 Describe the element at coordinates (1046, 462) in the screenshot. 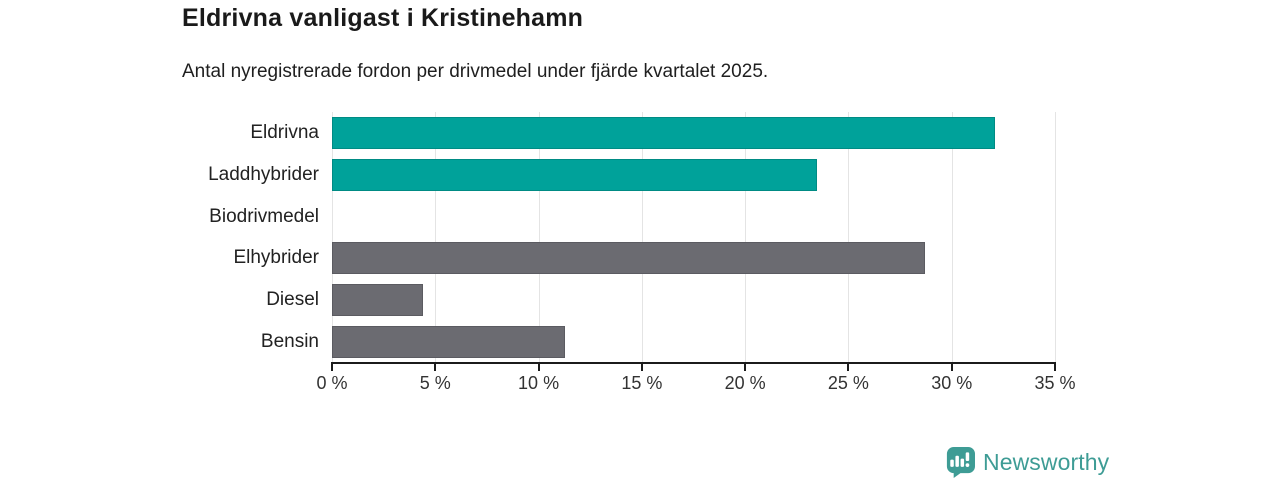

I see `newsworthy-logo-text: Newsworthy` at that location.